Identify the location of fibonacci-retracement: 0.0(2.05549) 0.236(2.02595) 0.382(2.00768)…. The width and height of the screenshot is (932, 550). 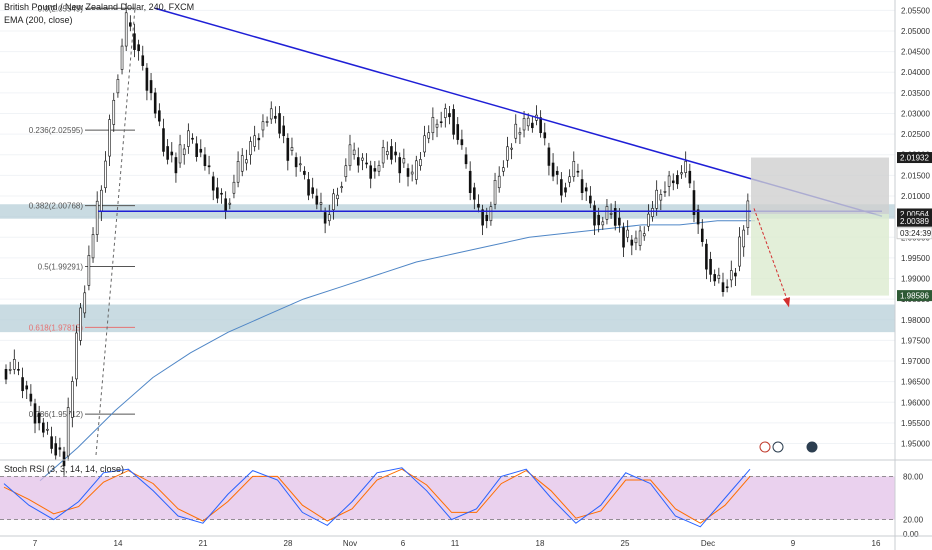
(82, 230).